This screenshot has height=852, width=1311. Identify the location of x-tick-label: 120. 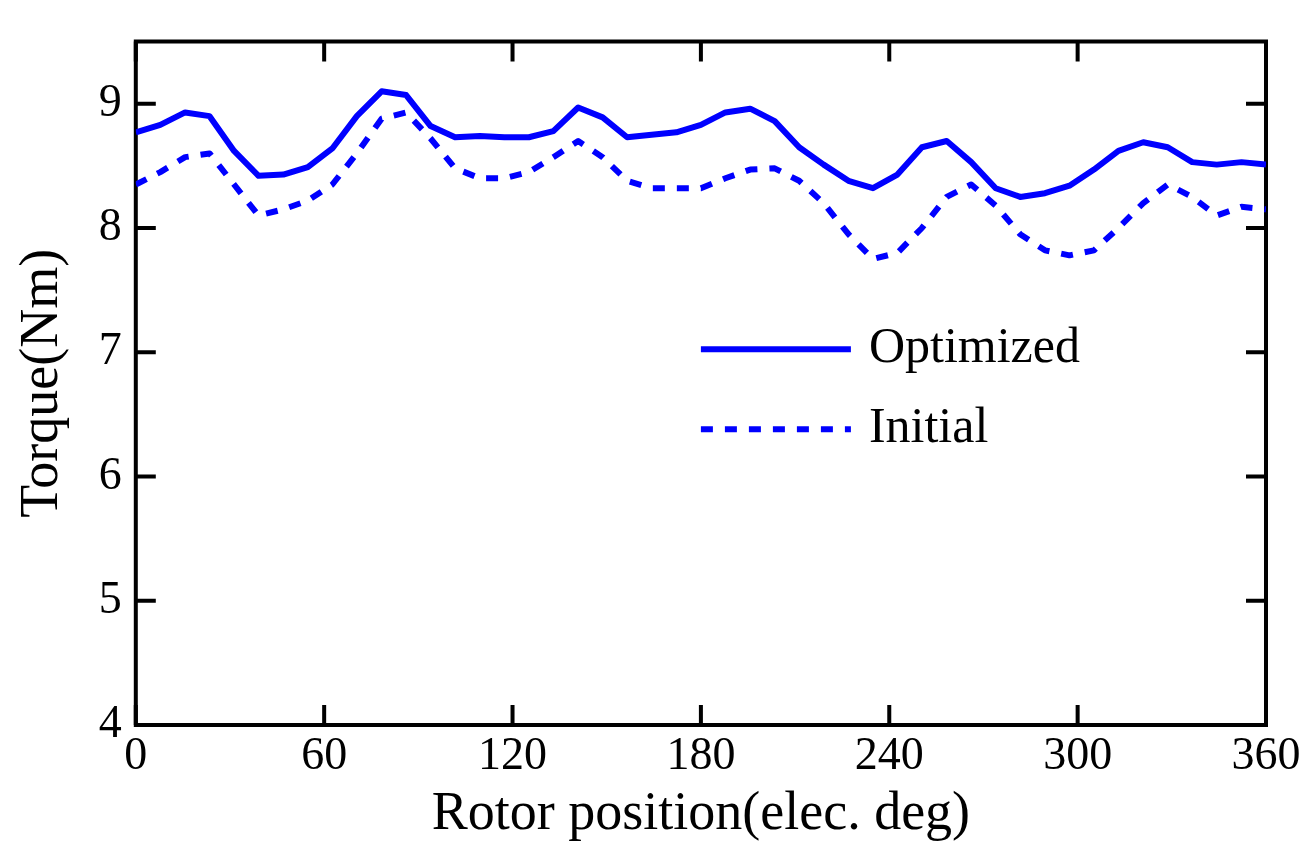
(513, 753).